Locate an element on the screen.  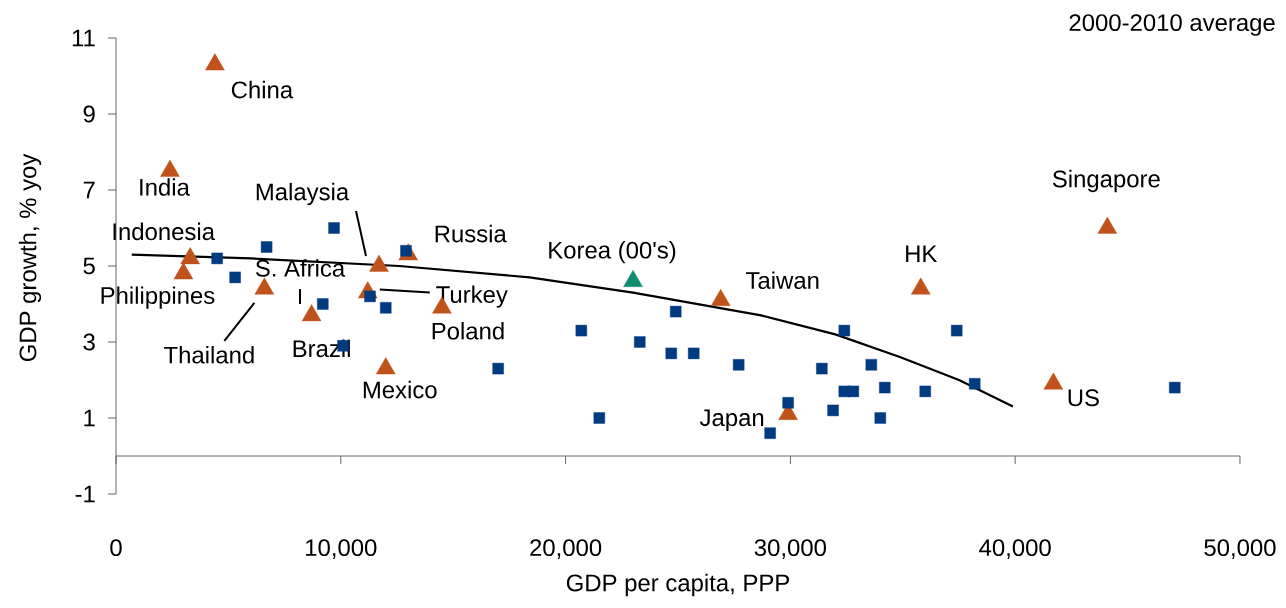
y-tick-label: -1 is located at coordinates (85, 494).